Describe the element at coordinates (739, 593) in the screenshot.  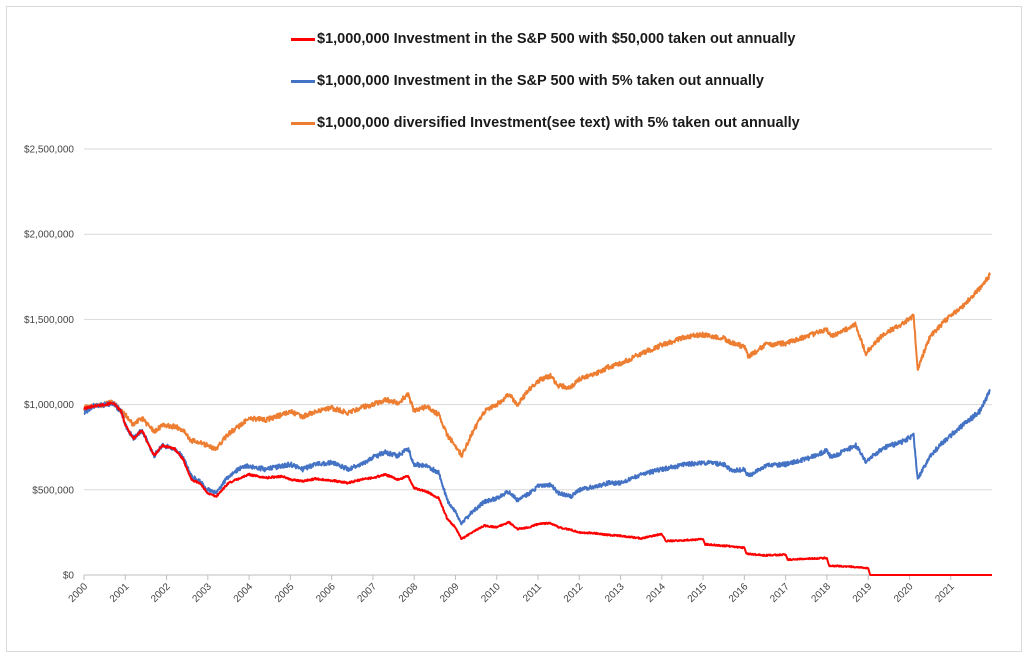
I see `x-tick-label: 2016` at that location.